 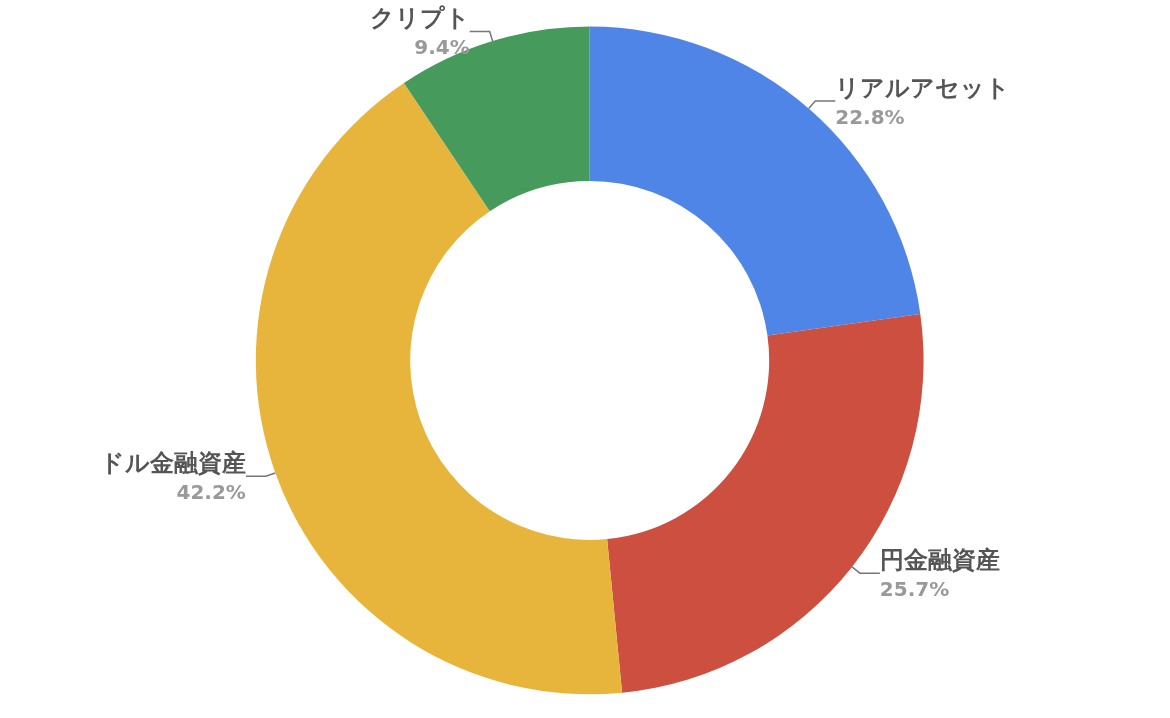 What do you see at coordinates (923, 87) in the screenshot?
I see `slice-label: リアルアセット` at bounding box center [923, 87].